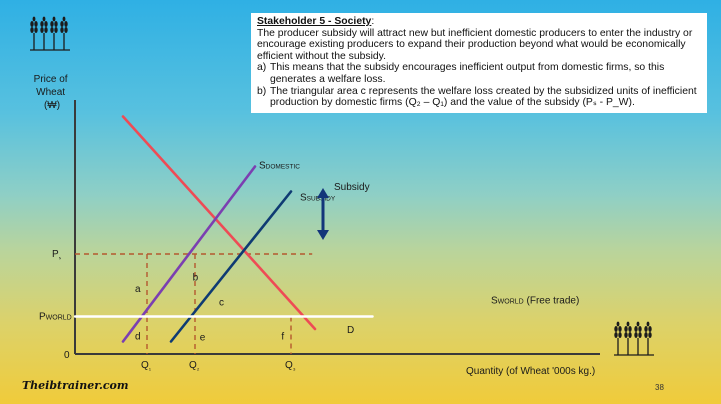 The width and height of the screenshot is (721, 404). What do you see at coordinates (67, 355) in the screenshot?
I see `origin-label: 0` at bounding box center [67, 355].